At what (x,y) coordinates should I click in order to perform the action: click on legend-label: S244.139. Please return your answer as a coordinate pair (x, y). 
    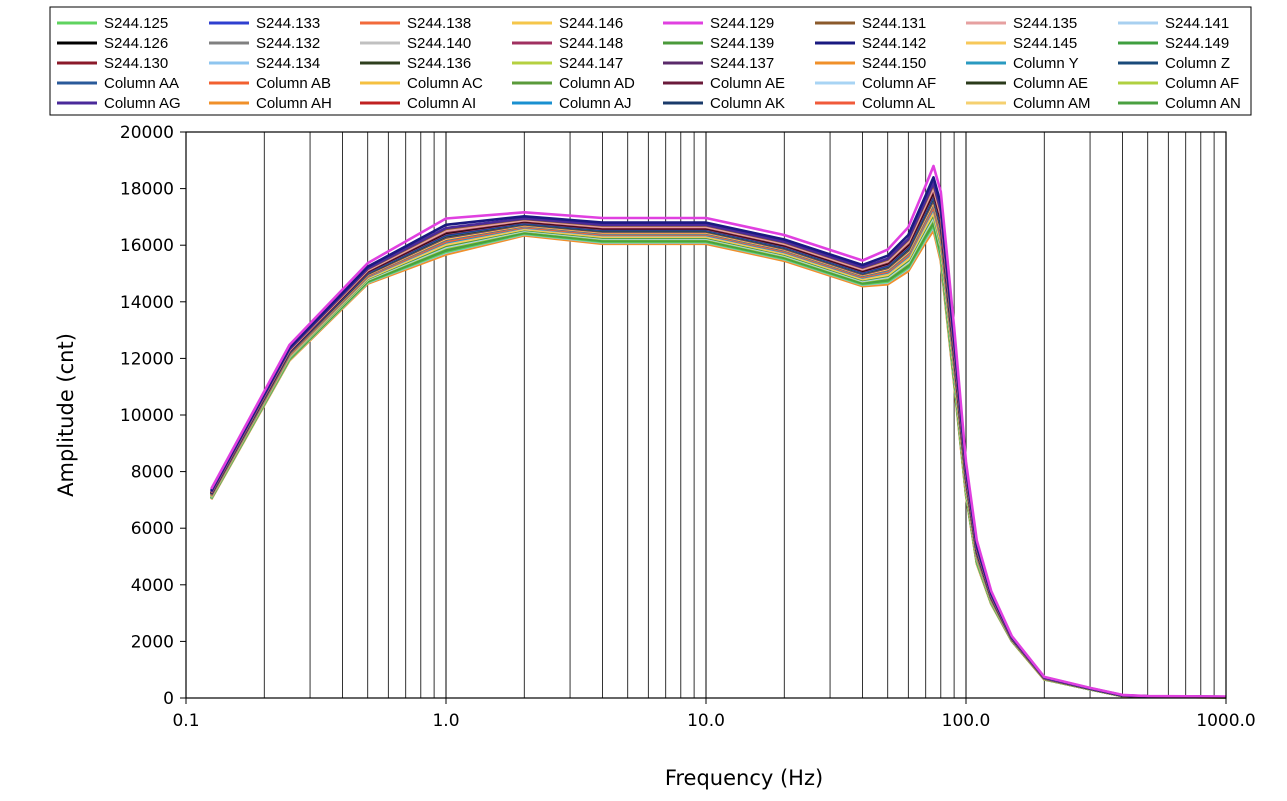
    Looking at the image, I should click on (742, 43).